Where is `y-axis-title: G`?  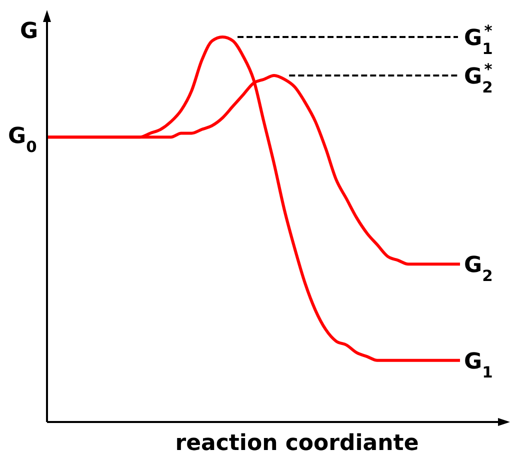 y-axis-title: G is located at coordinates (29, 31).